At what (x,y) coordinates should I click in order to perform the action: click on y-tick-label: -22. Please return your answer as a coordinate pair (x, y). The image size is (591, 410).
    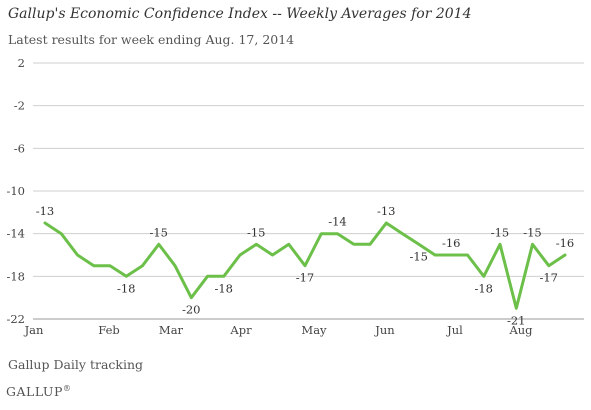
    Looking at the image, I should click on (15, 319).